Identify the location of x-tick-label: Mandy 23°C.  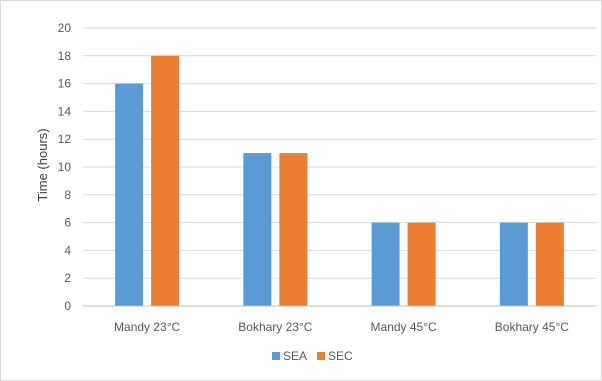
(147, 327).